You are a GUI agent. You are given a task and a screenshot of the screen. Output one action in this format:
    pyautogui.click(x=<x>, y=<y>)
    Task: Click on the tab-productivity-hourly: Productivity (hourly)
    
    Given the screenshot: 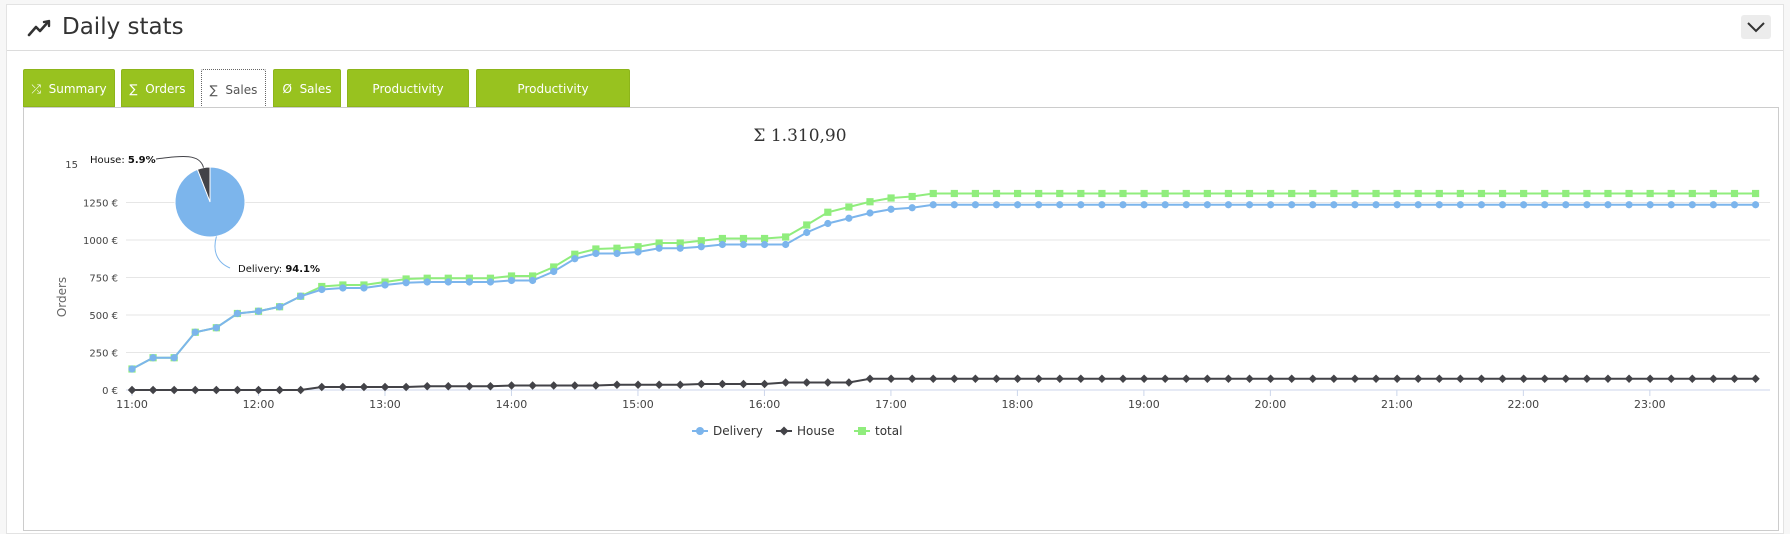 What is the action you would take?
    pyautogui.click(x=408, y=101)
    